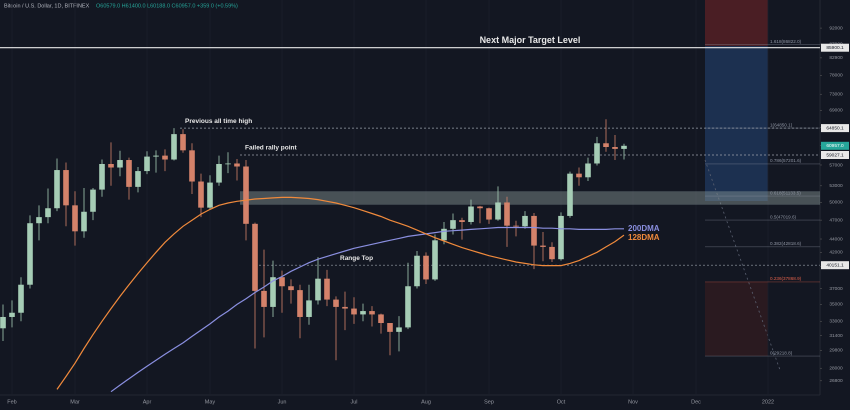  What do you see at coordinates (835, 128) in the screenshot?
I see `price-tag-label: 64850.1` at bounding box center [835, 128].